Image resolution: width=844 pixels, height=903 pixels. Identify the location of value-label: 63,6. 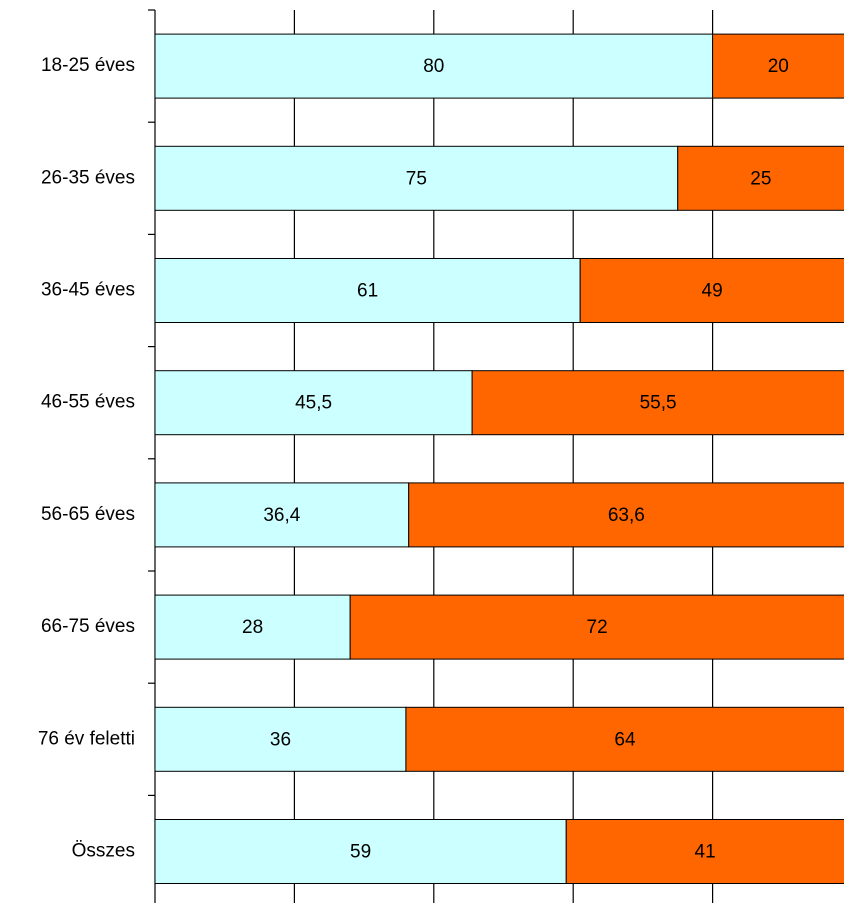
(626, 515).